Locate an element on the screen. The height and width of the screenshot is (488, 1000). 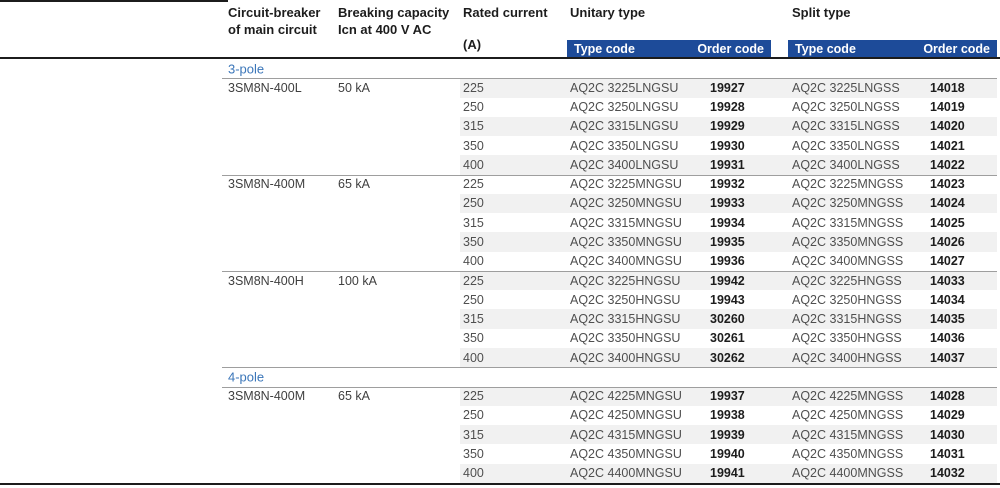
unitary-order-code-header: Order code is located at coordinates (730, 48).